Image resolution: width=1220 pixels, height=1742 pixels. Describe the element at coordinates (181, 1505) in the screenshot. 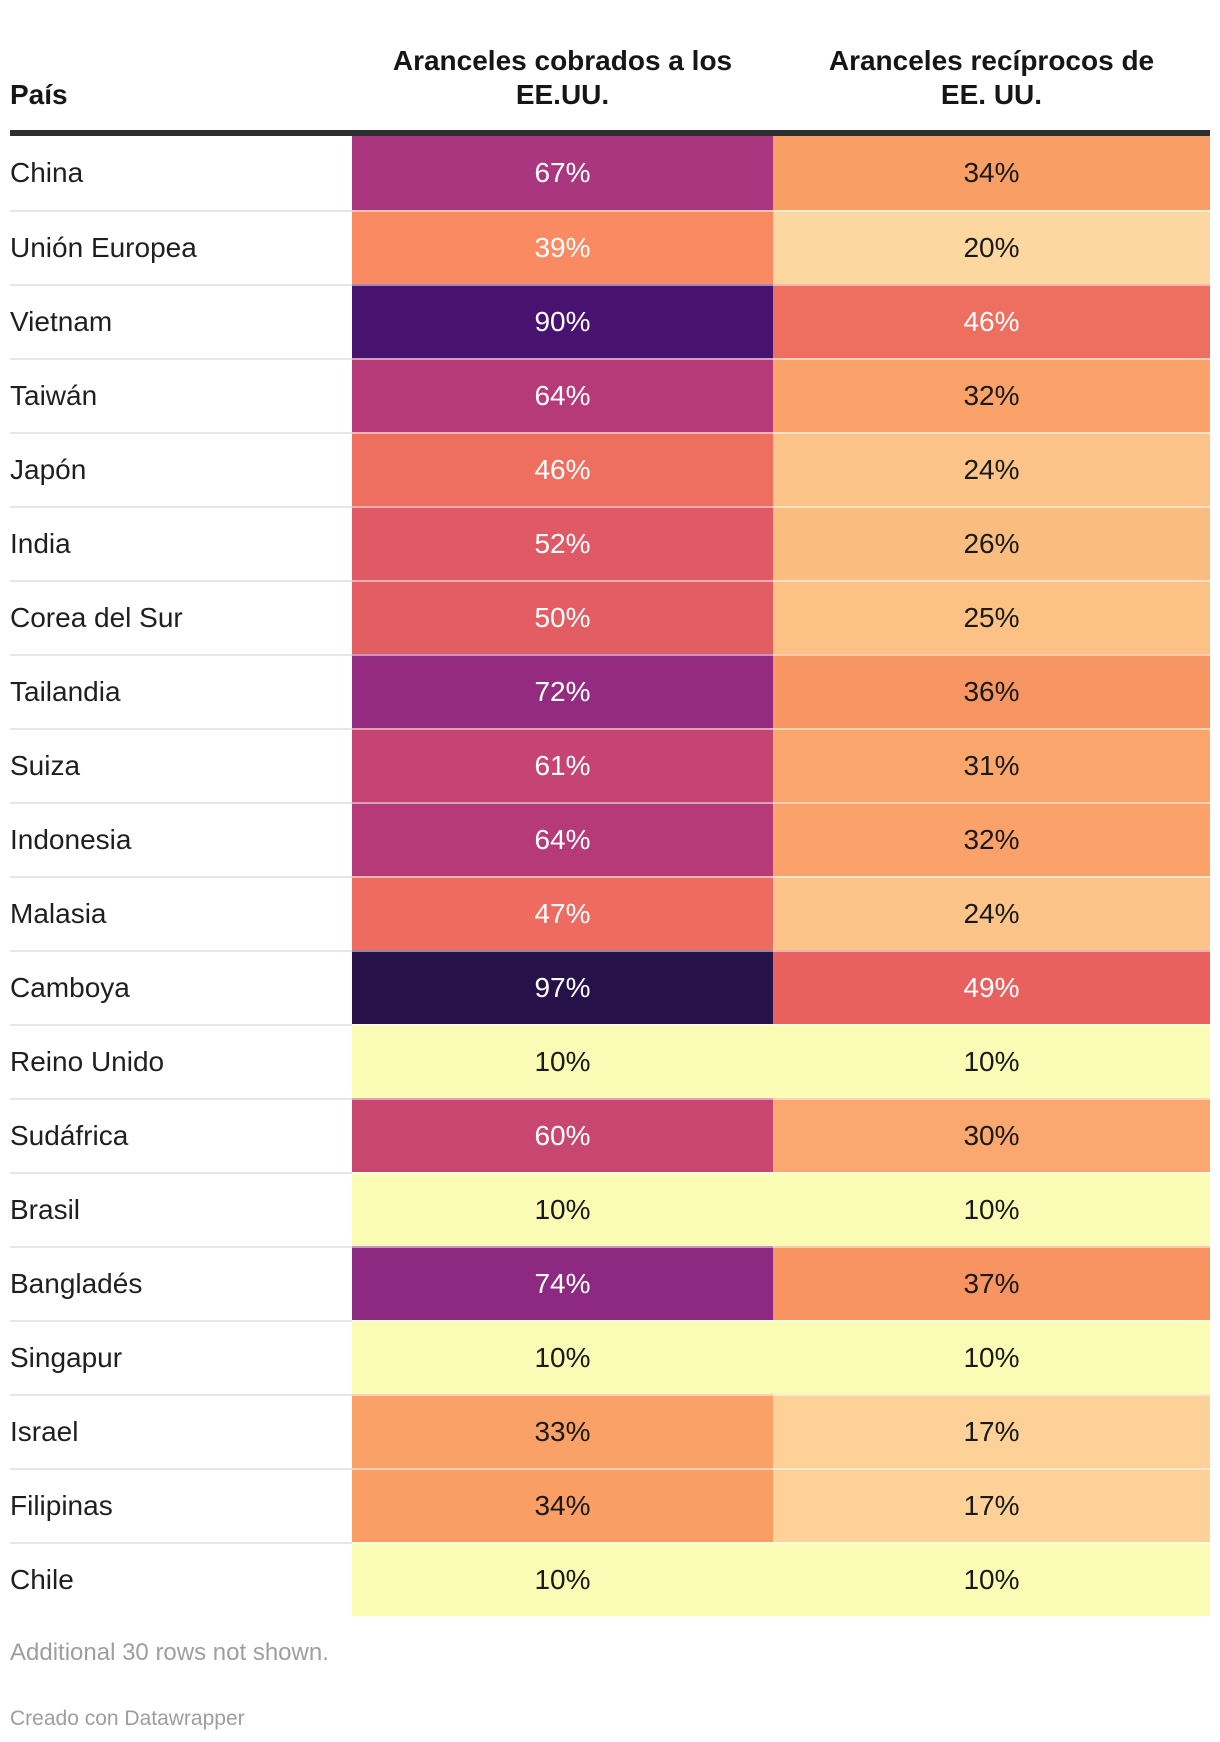

I see `country-cell: Filipinas` at that location.